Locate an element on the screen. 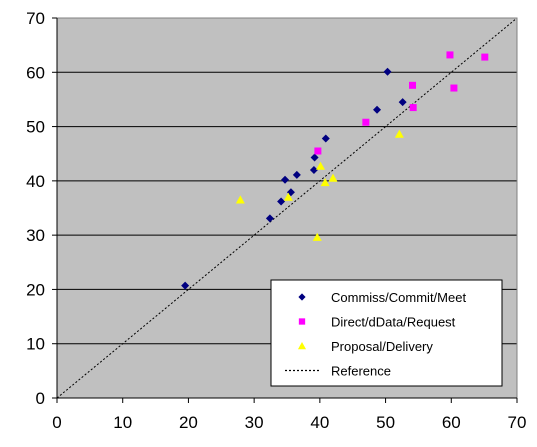 The width and height of the screenshot is (537, 447). legend-label: Direct/dData/Request is located at coordinates (393, 322).